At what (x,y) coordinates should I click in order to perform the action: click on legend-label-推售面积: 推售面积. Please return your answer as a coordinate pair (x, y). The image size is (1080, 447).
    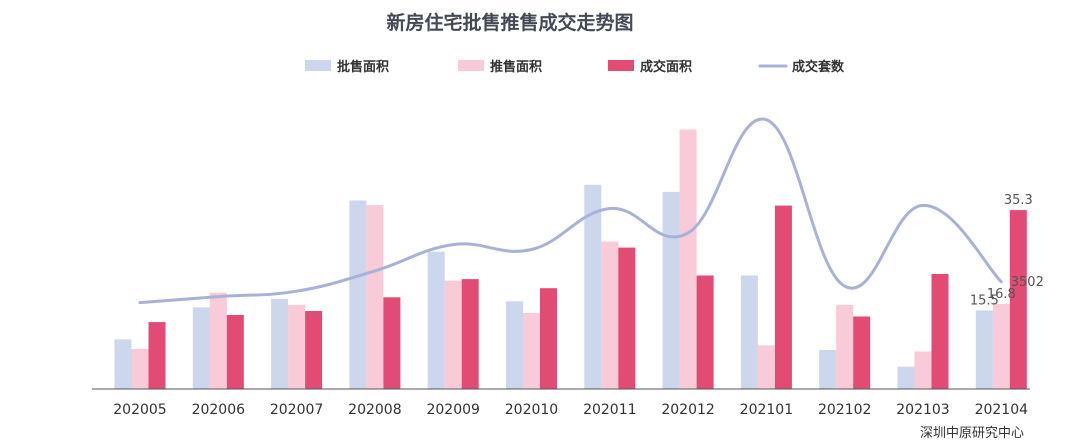
    Looking at the image, I should click on (516, 67).